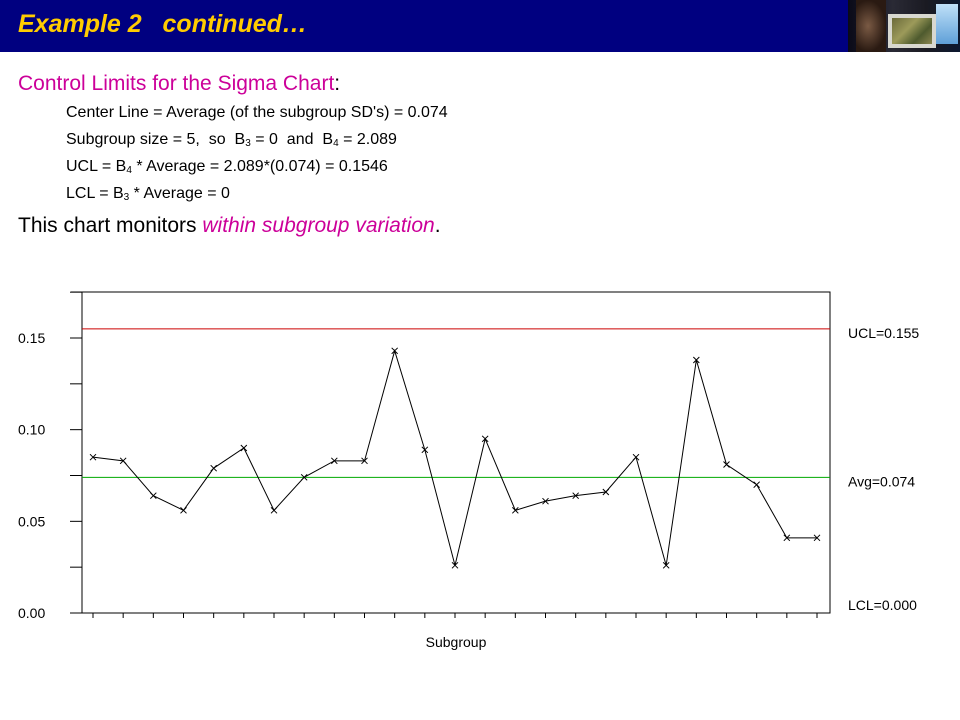  What do you see at coordinates (883, 333) in the screenshot?
I see `reference-line-label: UCL=0.155` at bounding box center [883, 333].